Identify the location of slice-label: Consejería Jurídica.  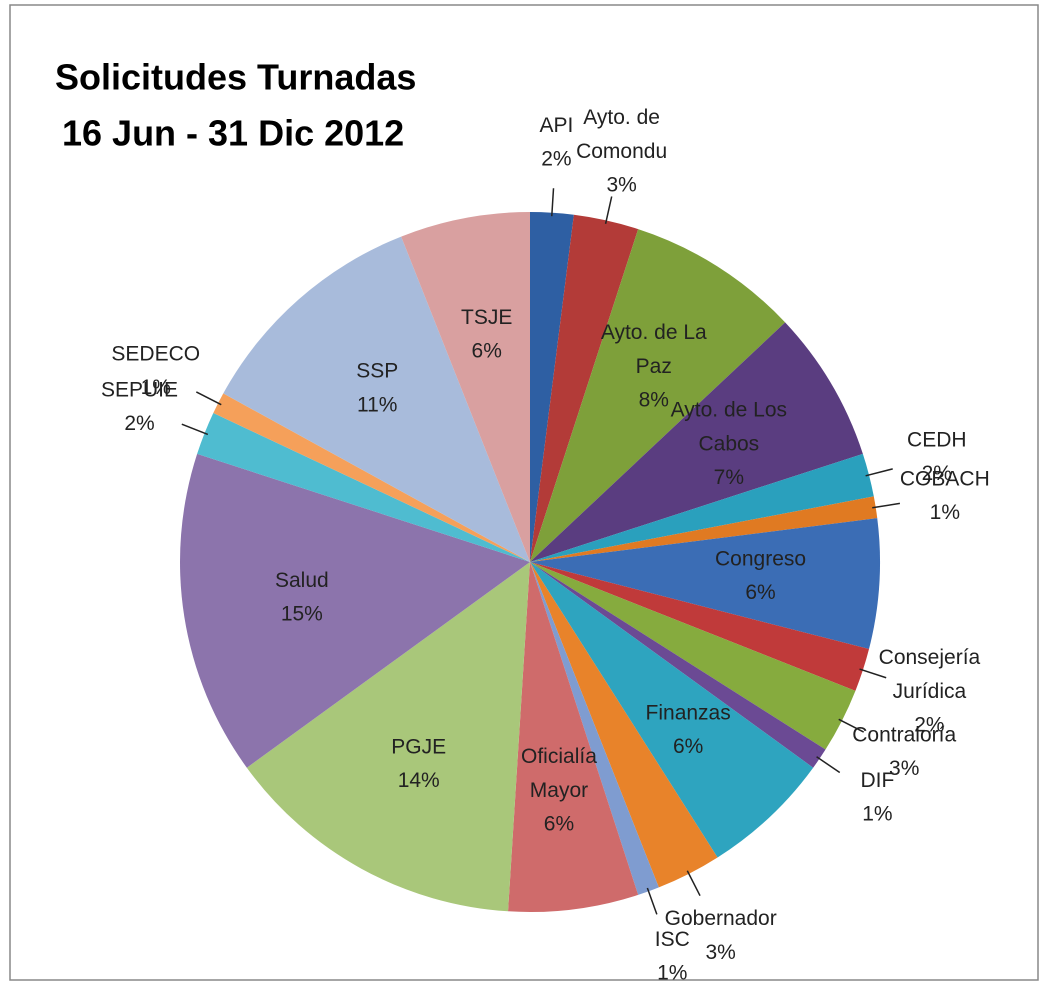
(930, 673).